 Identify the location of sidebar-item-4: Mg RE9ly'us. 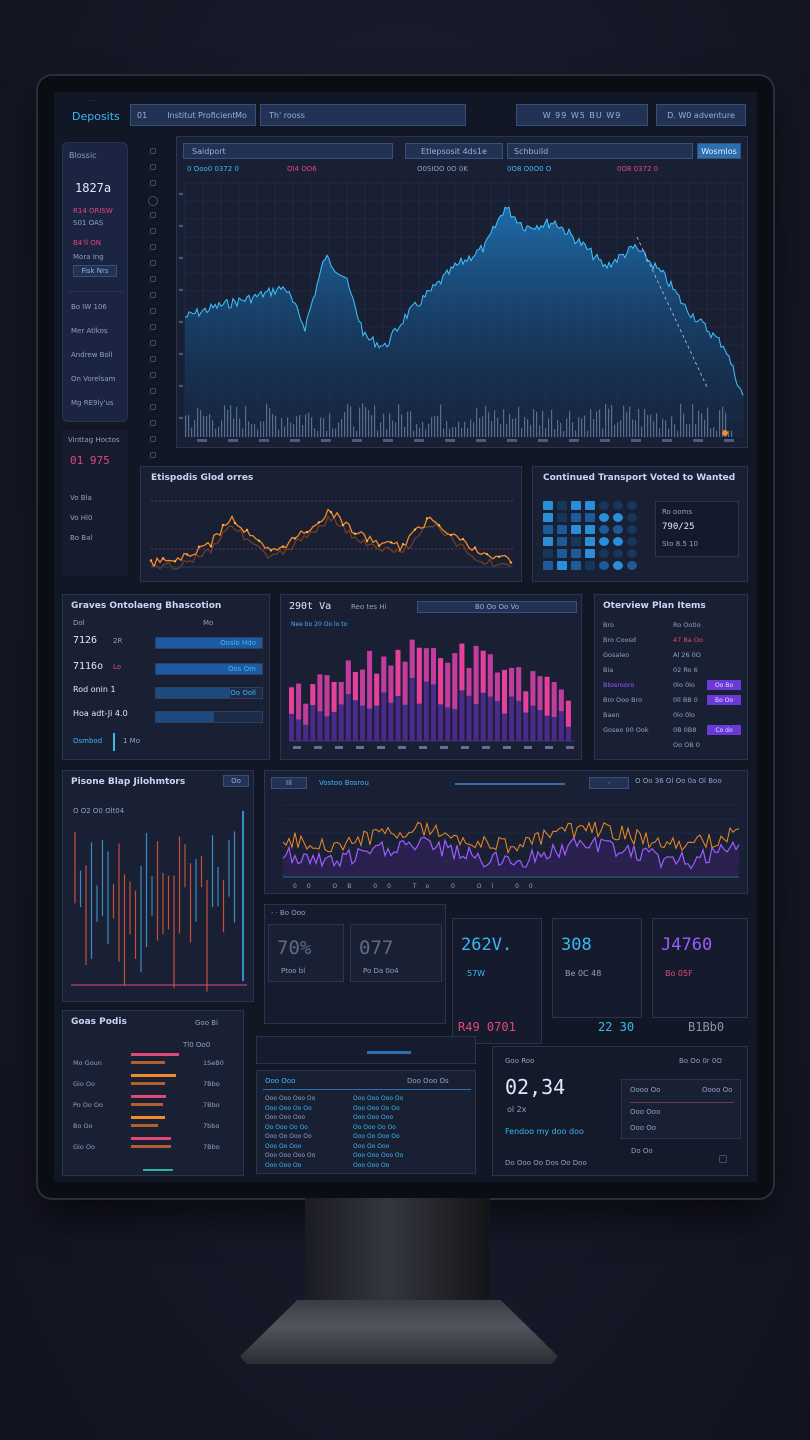
(92, 403).